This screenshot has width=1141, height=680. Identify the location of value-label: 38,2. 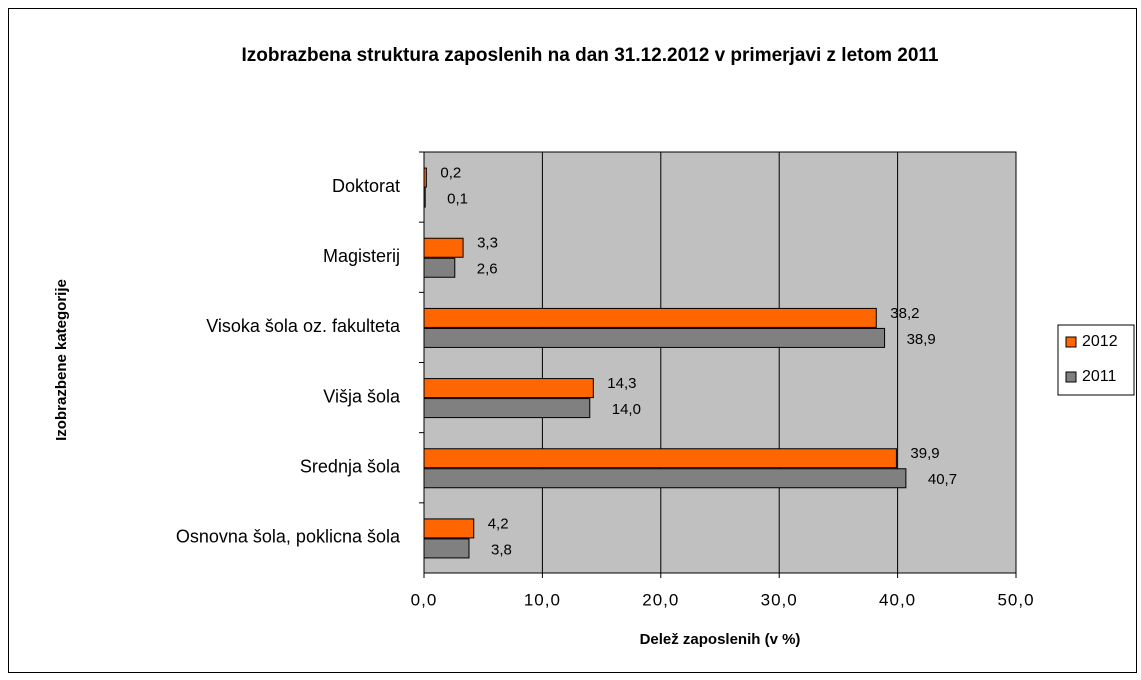
(904, 313).